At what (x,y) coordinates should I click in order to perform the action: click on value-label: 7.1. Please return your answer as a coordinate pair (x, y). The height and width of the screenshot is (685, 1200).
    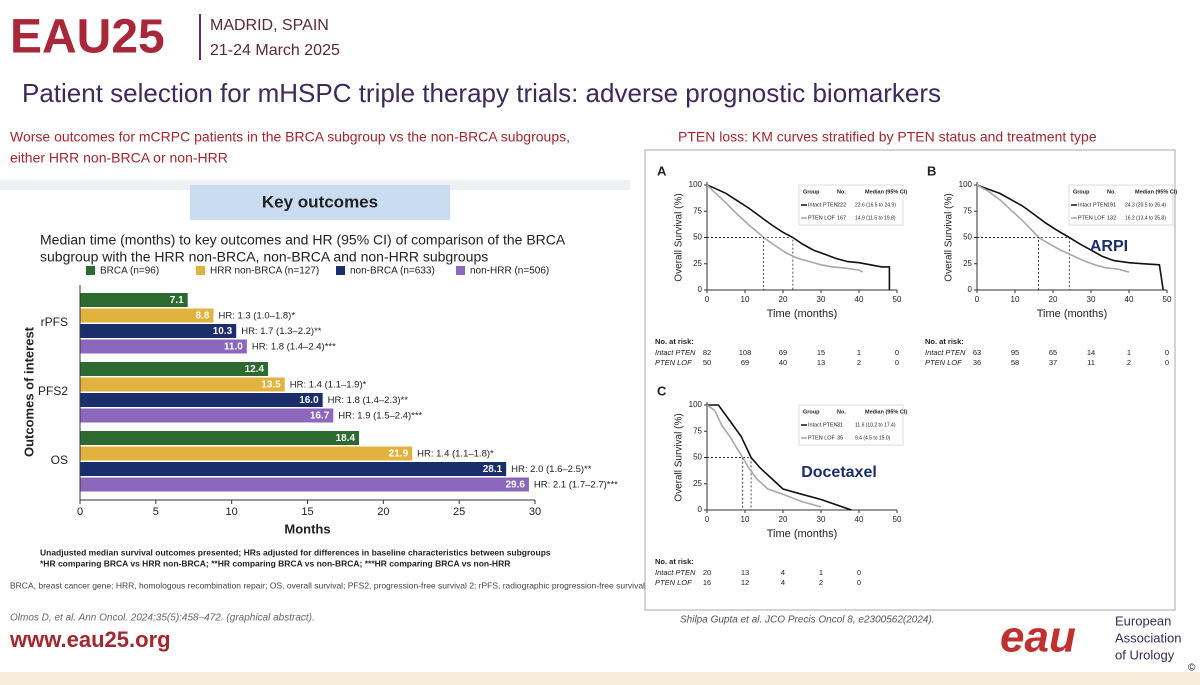
    Looking at the image, I should click on (177, 300).